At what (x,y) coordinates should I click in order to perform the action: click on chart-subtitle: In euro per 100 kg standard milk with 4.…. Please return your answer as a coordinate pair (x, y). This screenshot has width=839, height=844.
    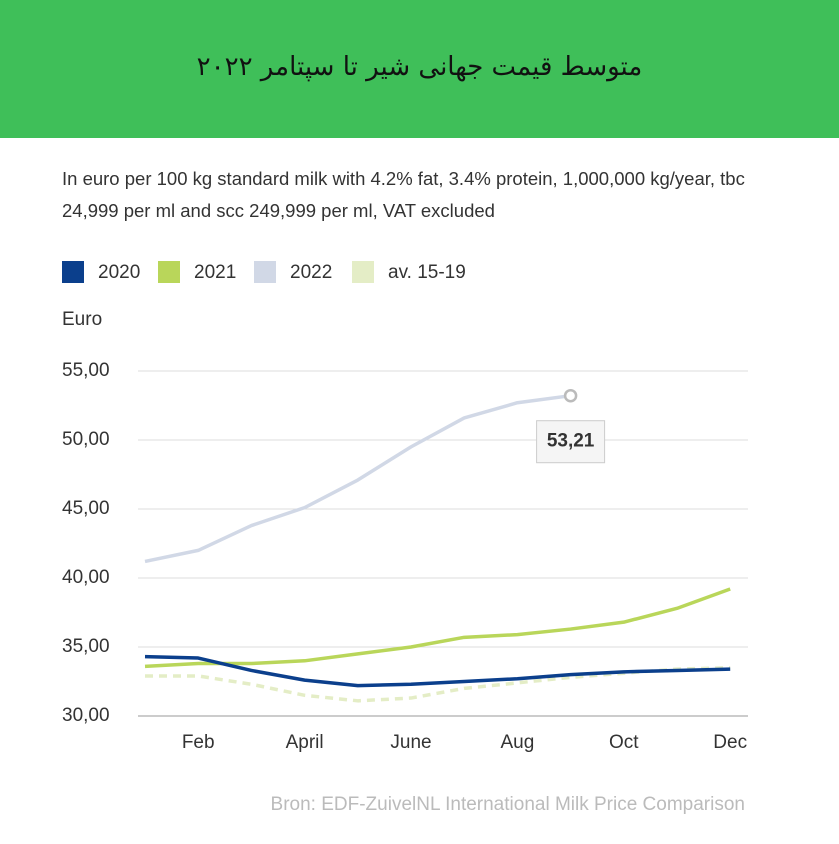
    Looking at the image, I should click on (403, 194).